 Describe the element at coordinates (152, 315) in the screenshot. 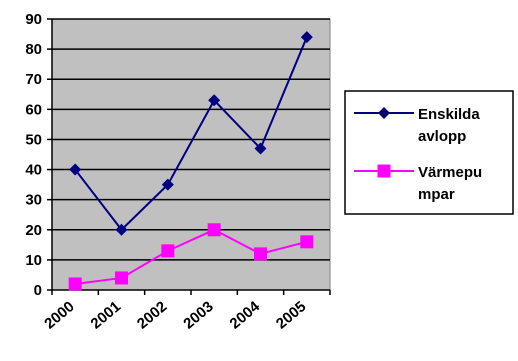

I see `x-tick-label: 2002` at that location.